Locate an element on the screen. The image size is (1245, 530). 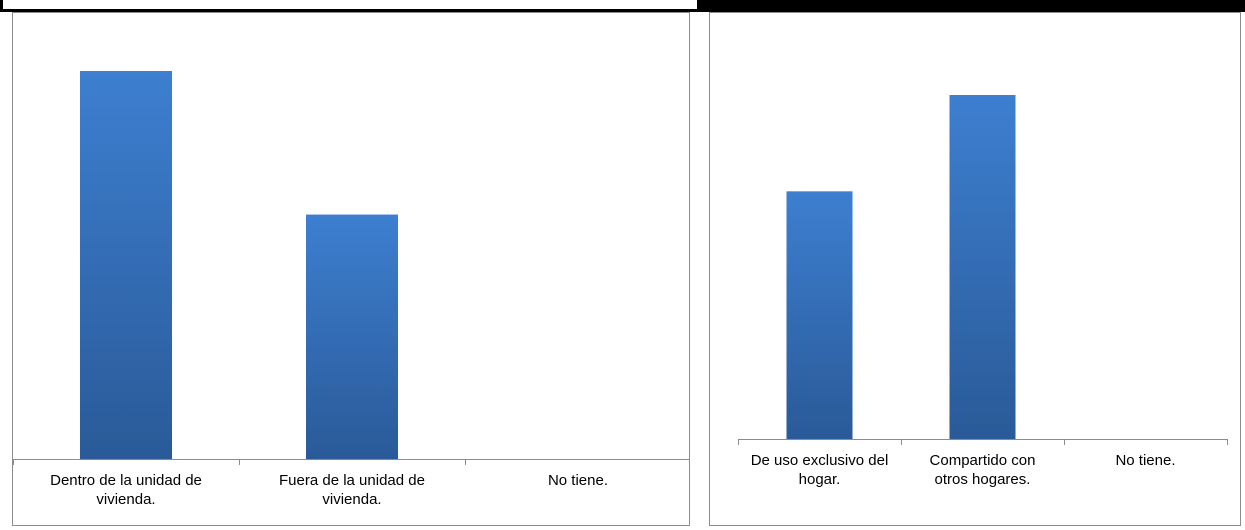
header-strip-left is located at coordinates (350, 6).